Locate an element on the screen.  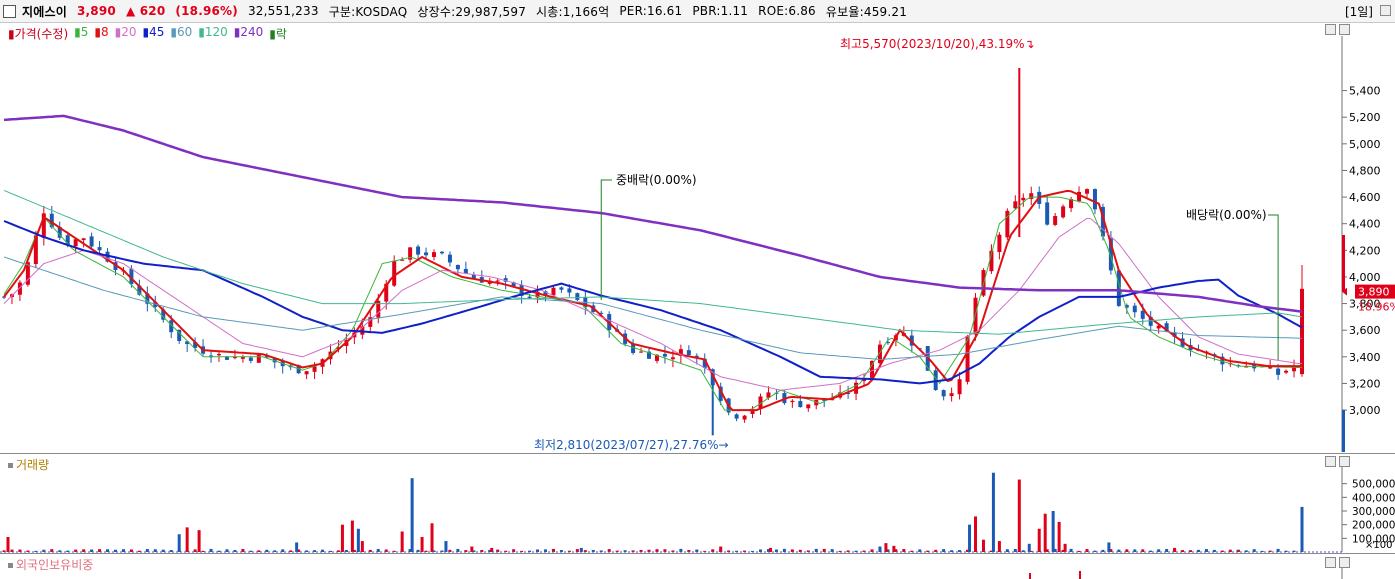
volume-pane-maximize-icon is located at coordinates (1344, 461).